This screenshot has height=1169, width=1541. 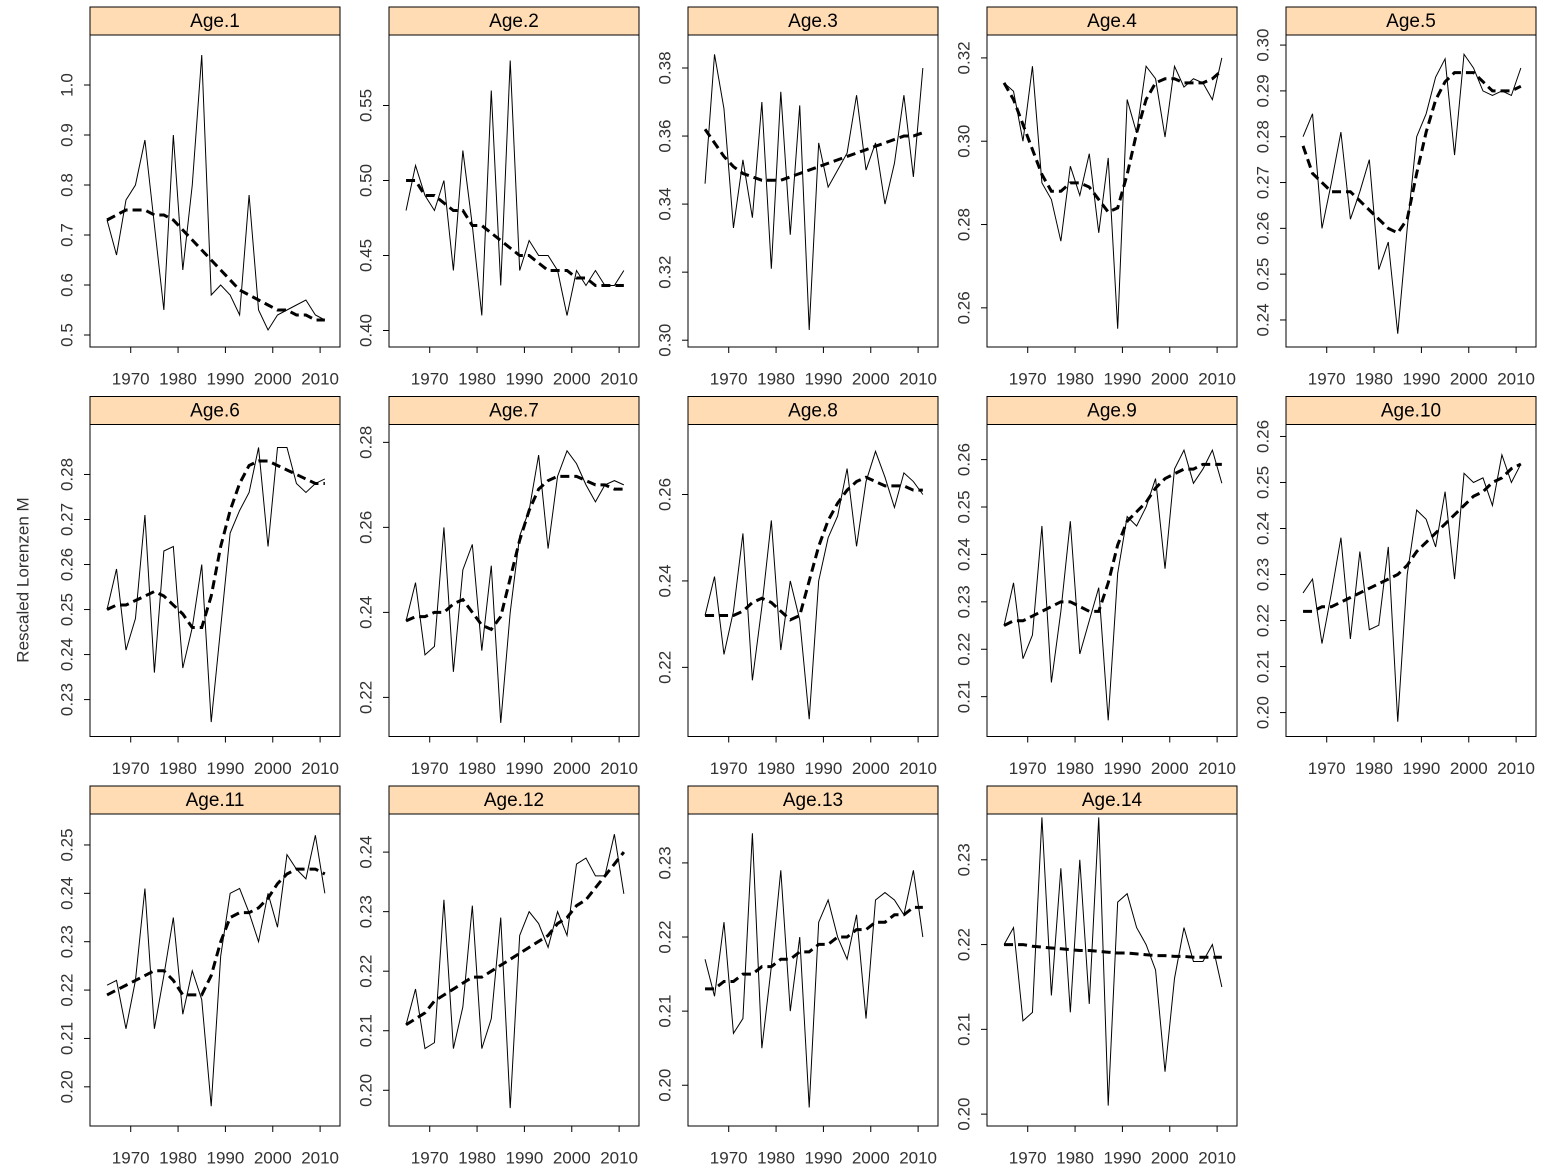 I want to click on panel-title: Age.4, so click(x=1112, y=21).